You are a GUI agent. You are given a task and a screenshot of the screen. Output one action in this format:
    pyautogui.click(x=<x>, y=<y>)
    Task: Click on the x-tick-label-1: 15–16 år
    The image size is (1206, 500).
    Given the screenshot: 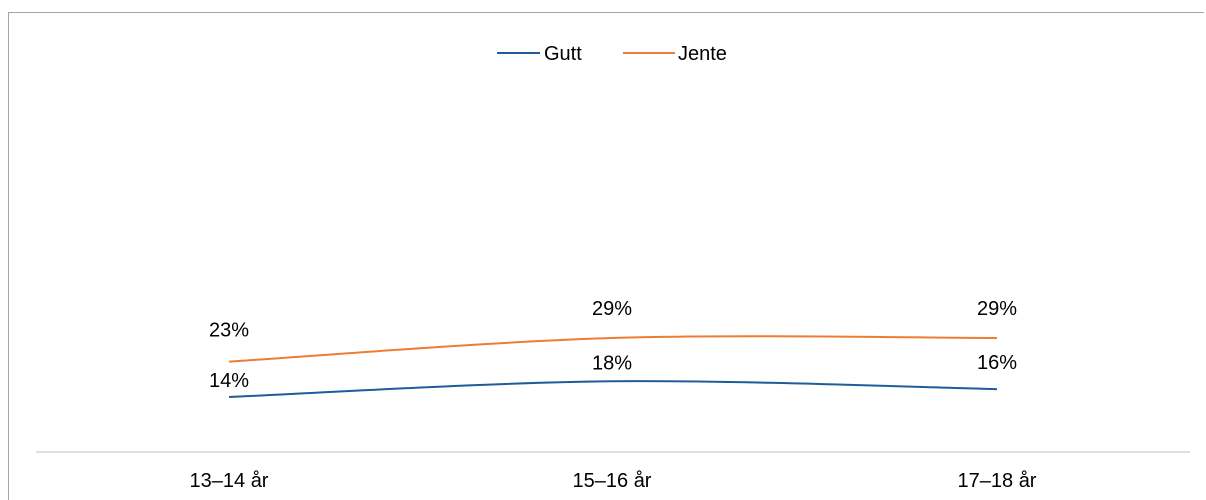 What is the action you would take?
    pyautogui.click(x=612, y=481)
    